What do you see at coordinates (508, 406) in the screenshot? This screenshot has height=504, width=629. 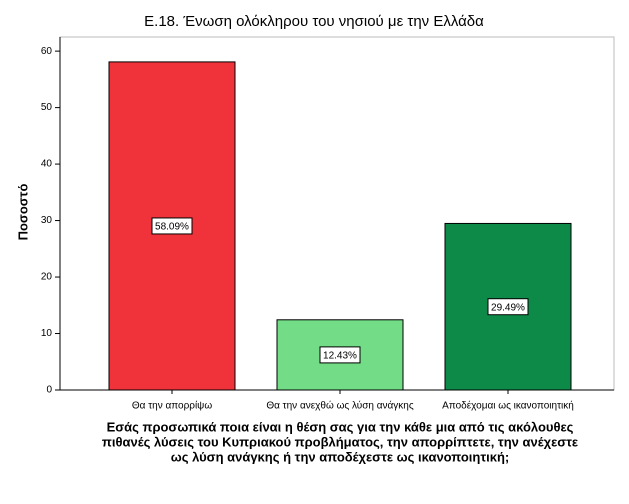 I see `x-tick-label: Αποδέχομαι ως ικανοποιητική` at bounding box center [508, 406].